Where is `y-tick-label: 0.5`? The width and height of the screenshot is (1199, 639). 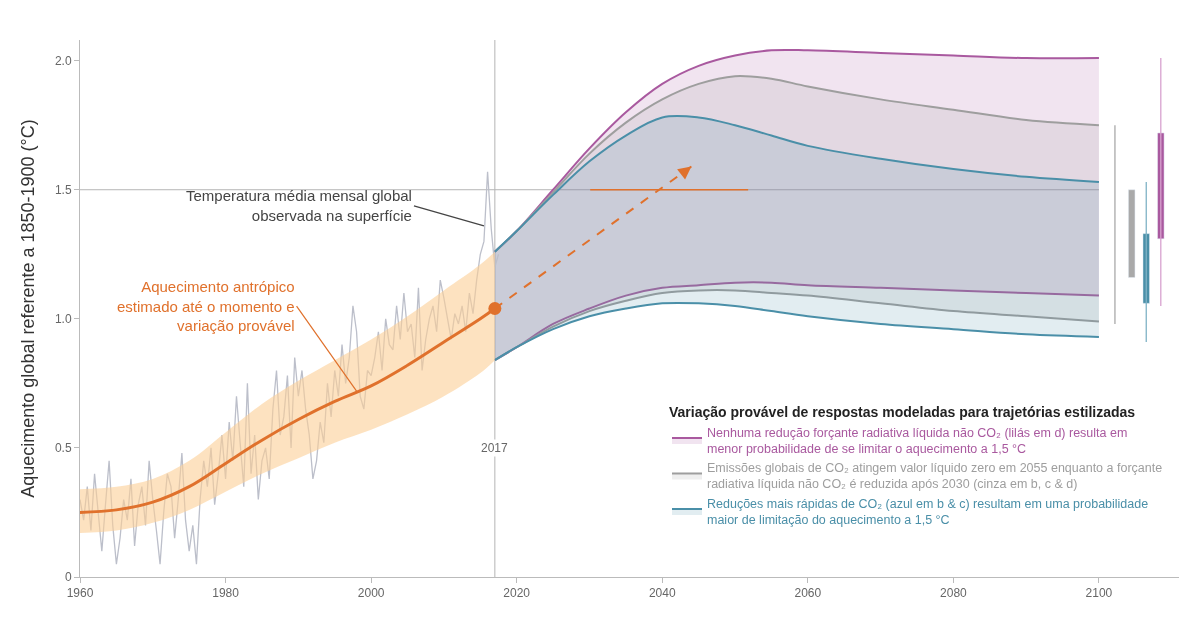 y-tick-label: 0.5 is located at coordinates (63, 448).